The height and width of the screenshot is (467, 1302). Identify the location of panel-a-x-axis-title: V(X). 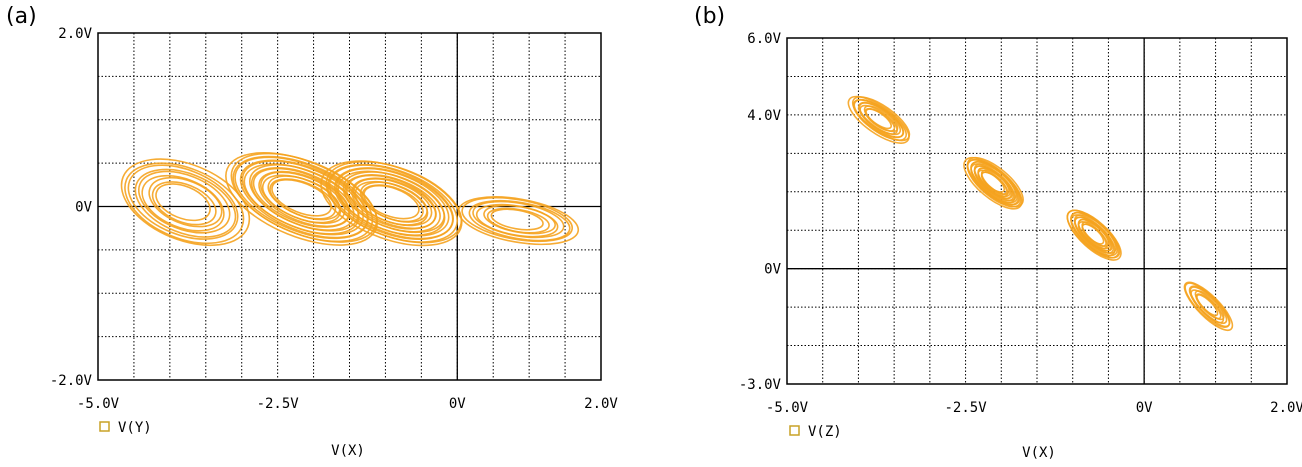
(348, 451).